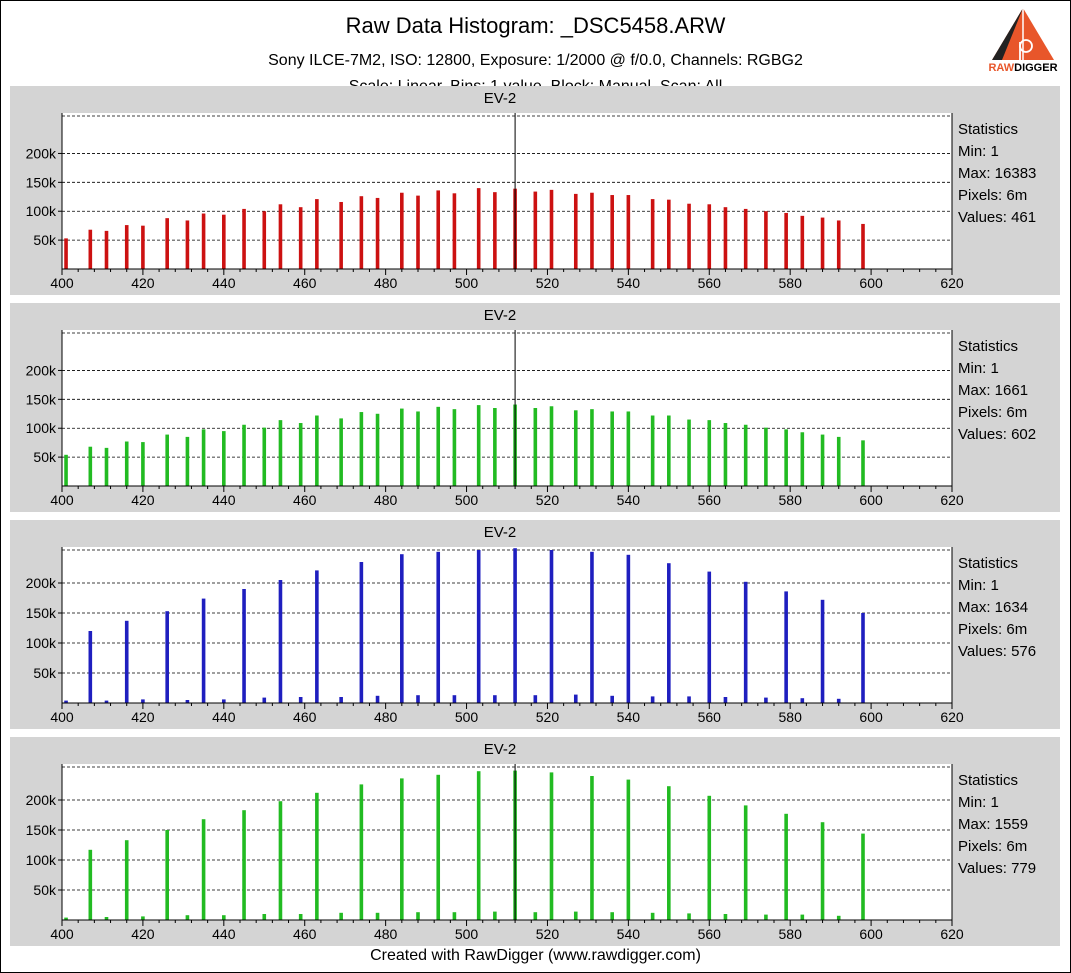  What do you see at coordinates (535, 25) in the screenshot?
I see `chart-title: Raw Data Histogram: _DSC5458.ARW` at bounding box center [535, 25].